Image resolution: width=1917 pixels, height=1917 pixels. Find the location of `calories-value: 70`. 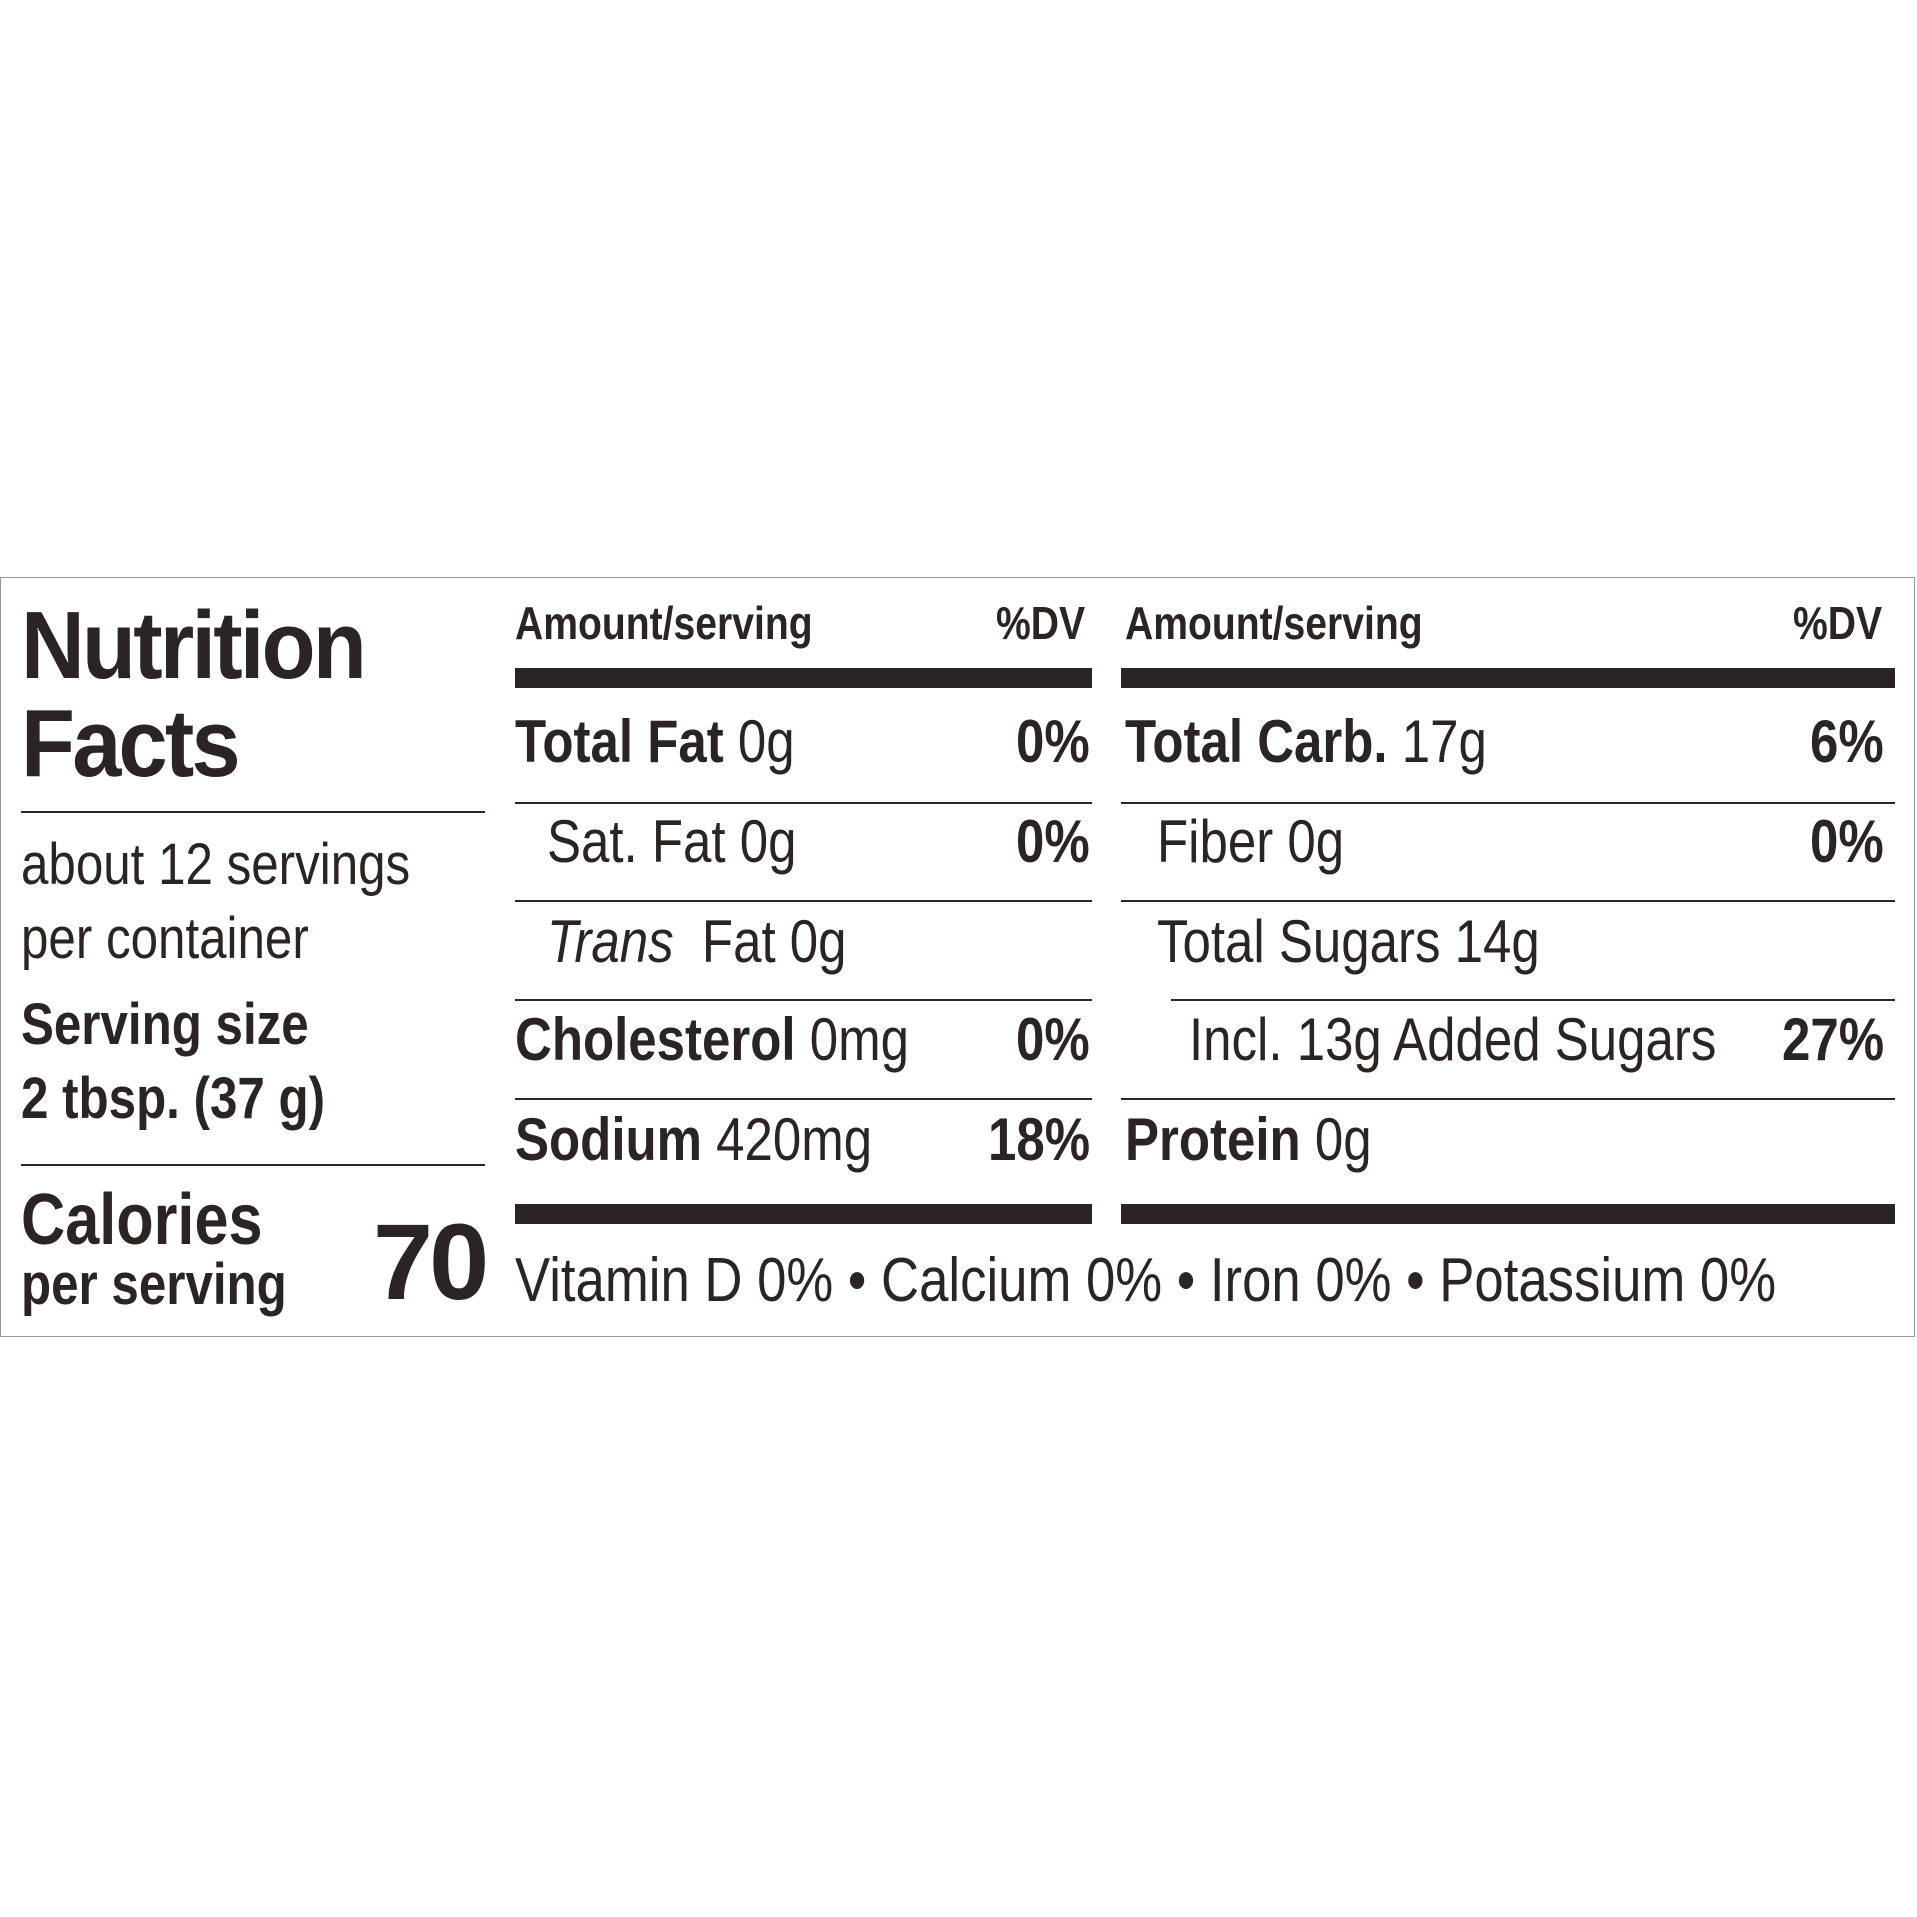

calories-value: 70 is located at coordinates (431, 1261).